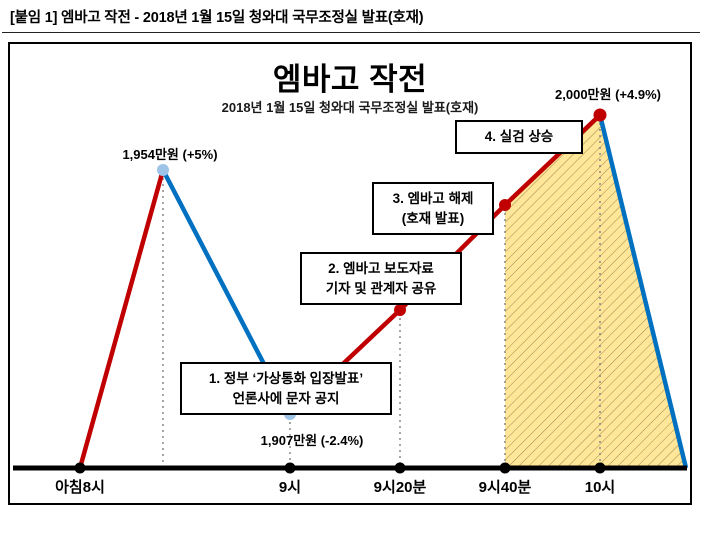 The height and width of the screenshot is (559, 702). I want to click on axis-tick-dots, so click(340, 468).